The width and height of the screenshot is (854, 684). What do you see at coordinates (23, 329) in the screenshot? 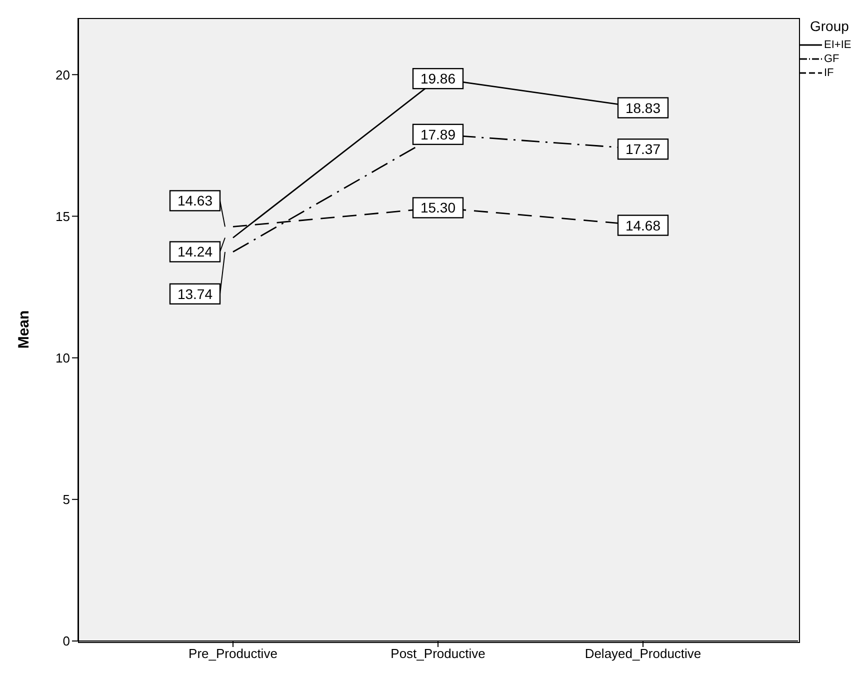
I see `y-axis-title: Mean` at bounding box center [23, 329].